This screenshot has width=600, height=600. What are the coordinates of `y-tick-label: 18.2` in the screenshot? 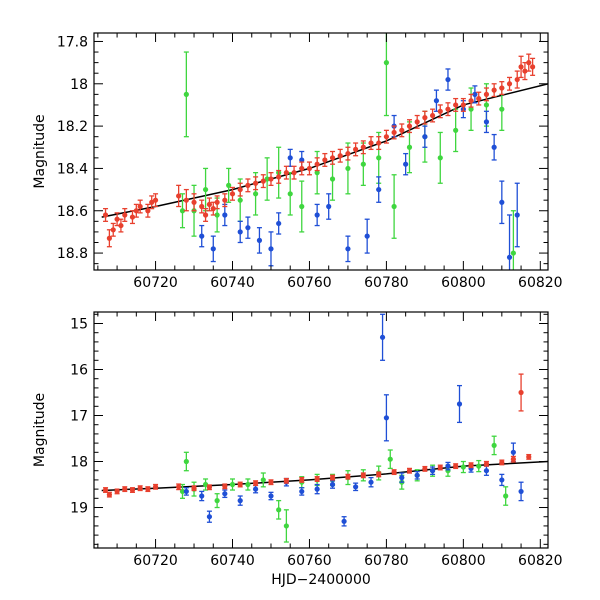 It's located at (72, 127).